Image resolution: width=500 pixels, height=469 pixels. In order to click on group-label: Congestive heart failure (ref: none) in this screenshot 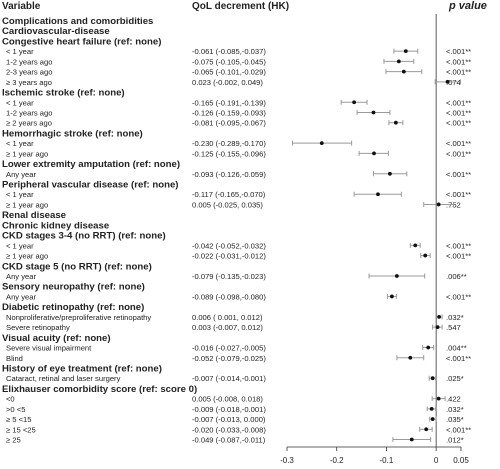, I will do `click(81, 41)`.